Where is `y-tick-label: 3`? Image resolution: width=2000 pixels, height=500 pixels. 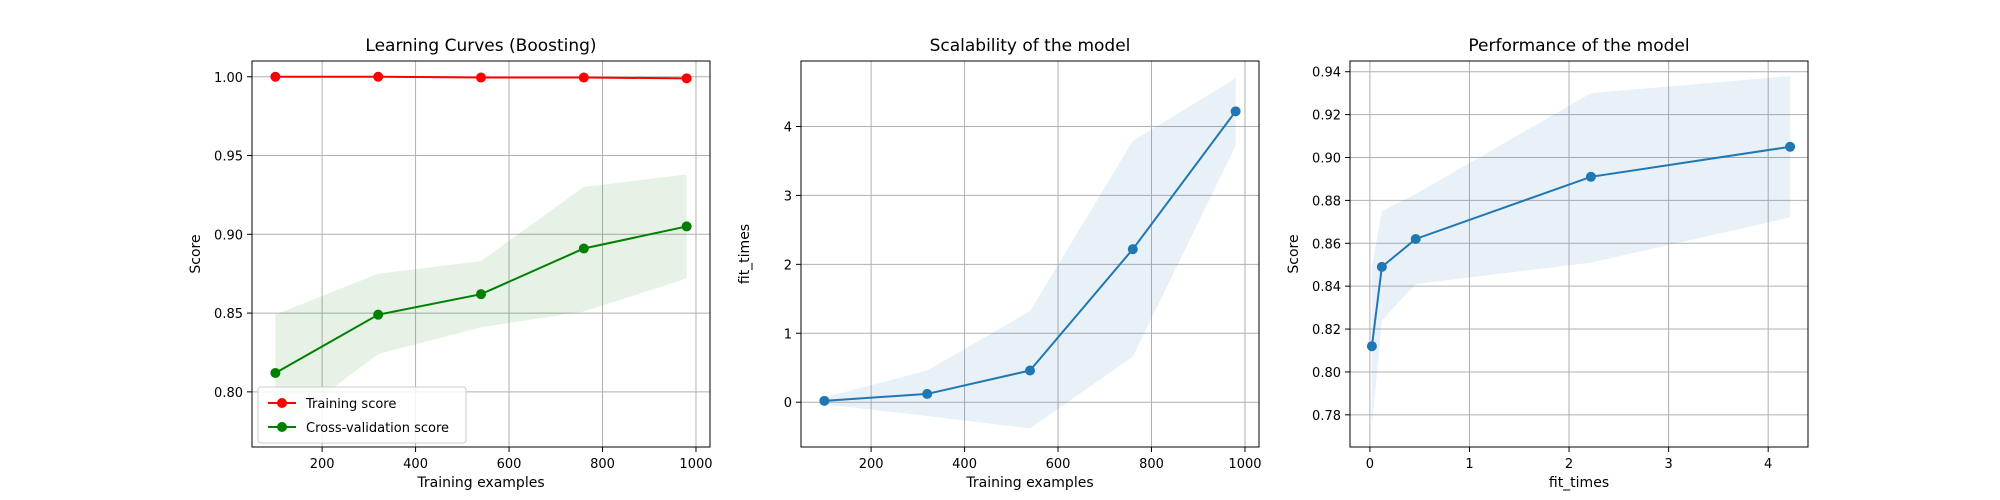
y-tick-label: 3 is located at coordinates (788, 196).